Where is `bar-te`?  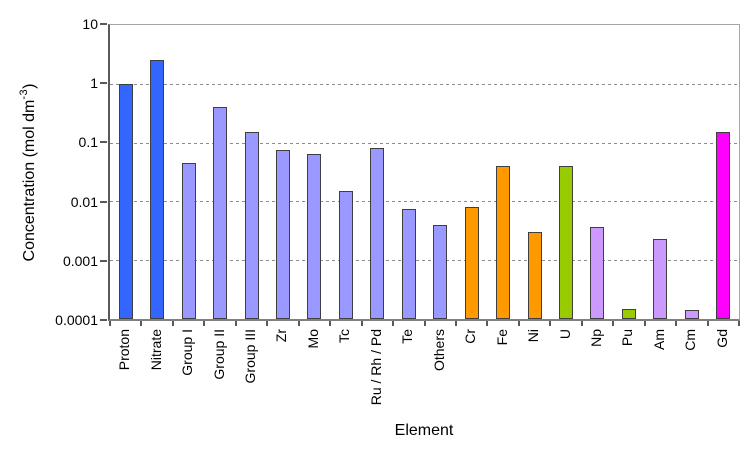
bar-te is located at coordinates (409, 264).